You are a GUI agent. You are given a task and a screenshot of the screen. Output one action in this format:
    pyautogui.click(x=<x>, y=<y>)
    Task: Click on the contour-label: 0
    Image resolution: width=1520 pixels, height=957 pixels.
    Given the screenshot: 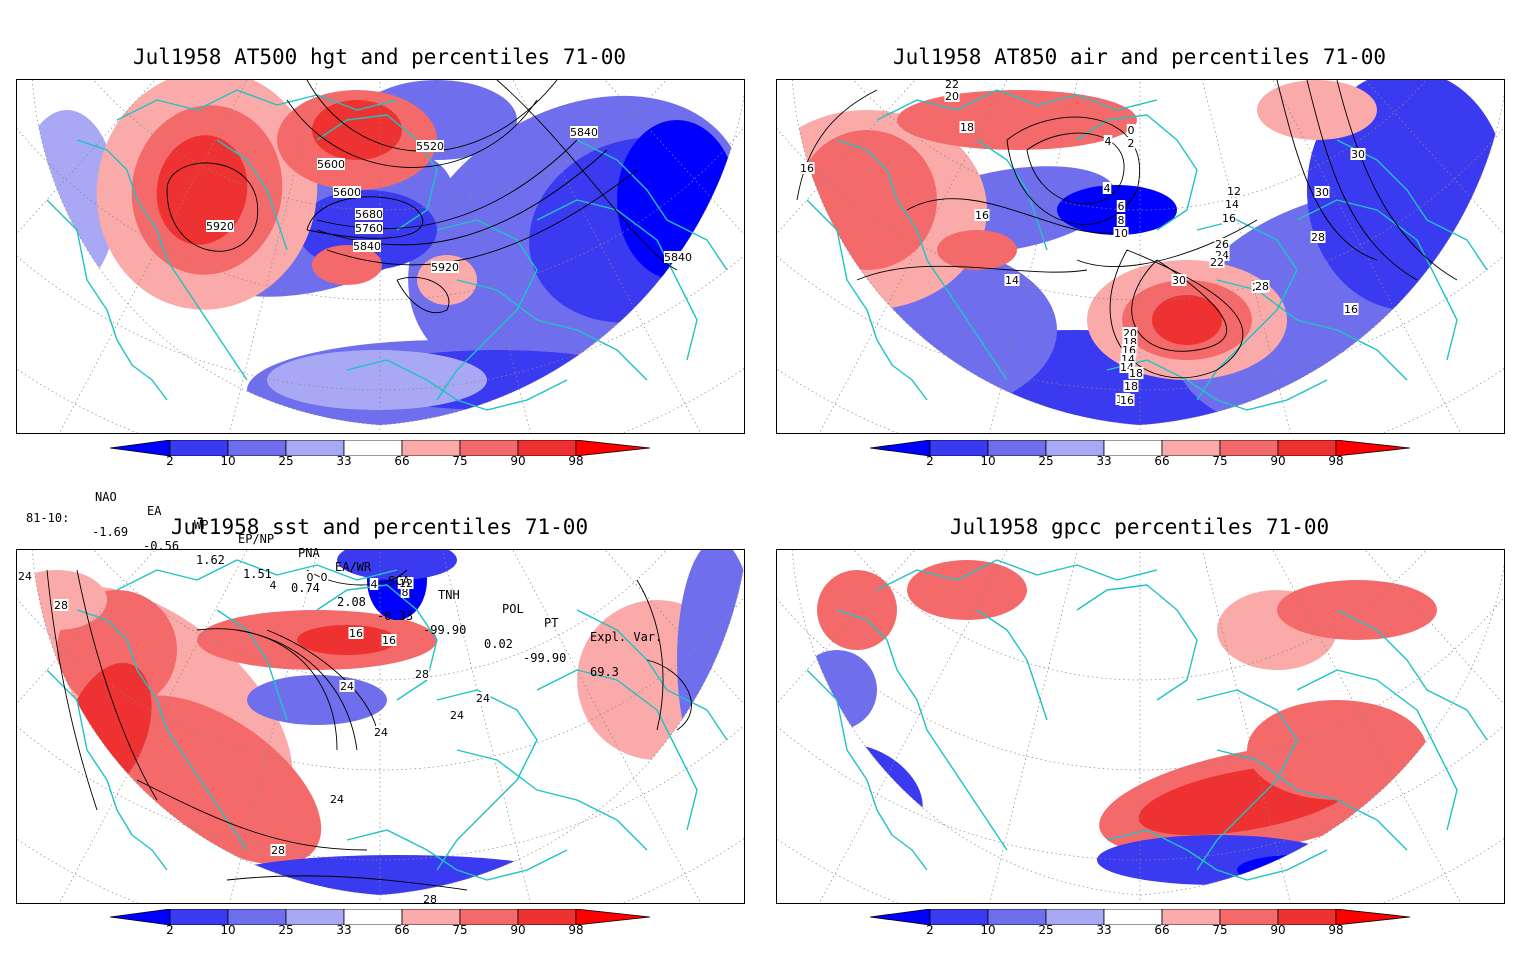 What is the action you would take?
    pyautogui.click(x=324, y=577)
    